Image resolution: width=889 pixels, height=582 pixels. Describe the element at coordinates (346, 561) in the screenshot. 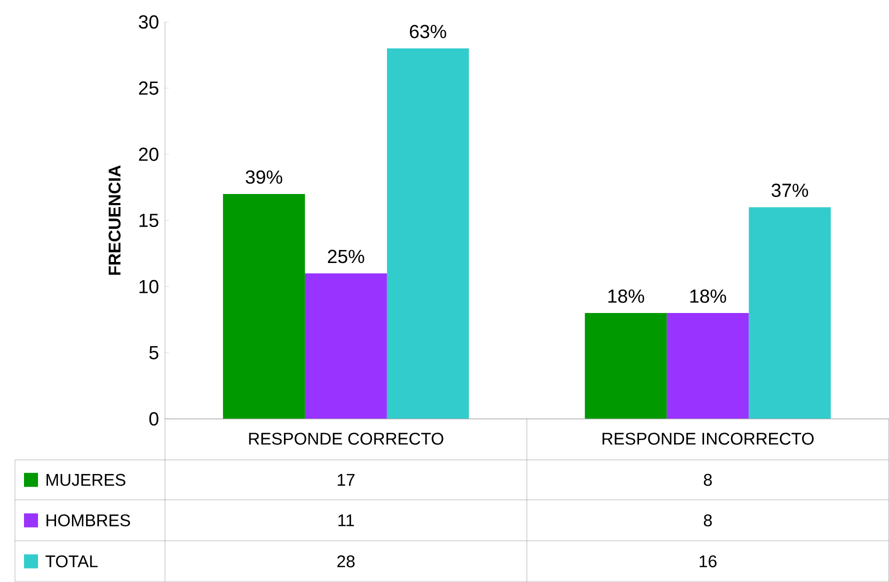

I see `data-label: 28` at that location.